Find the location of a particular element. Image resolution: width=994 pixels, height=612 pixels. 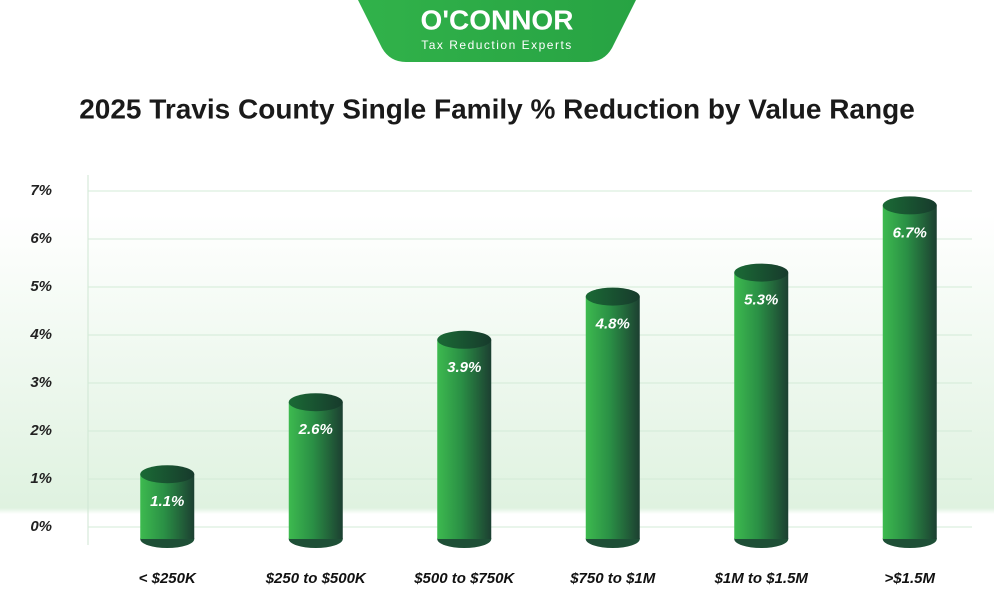

x-tick-label: $250 to $500K is located at coordinates (316, 578).